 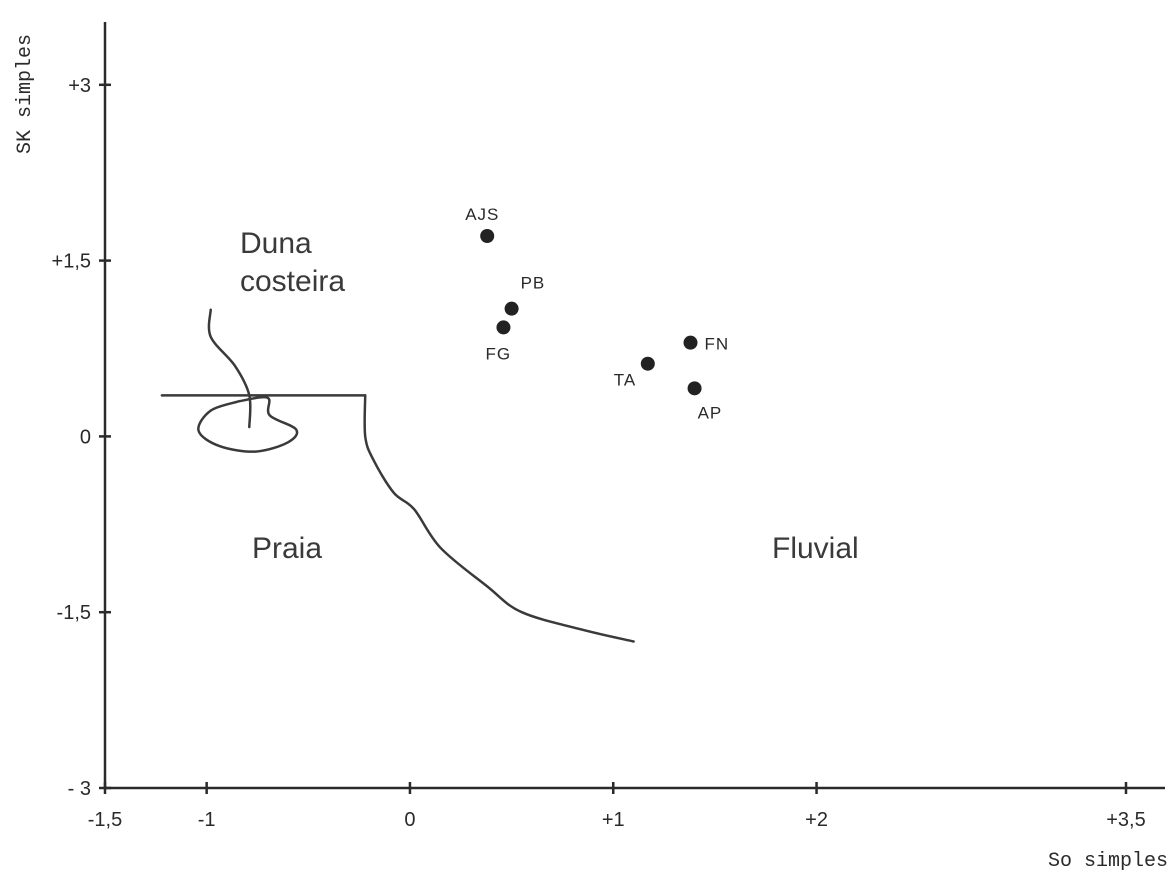 I want to click on y-tick-label: 0, so click(x=85, y=437).